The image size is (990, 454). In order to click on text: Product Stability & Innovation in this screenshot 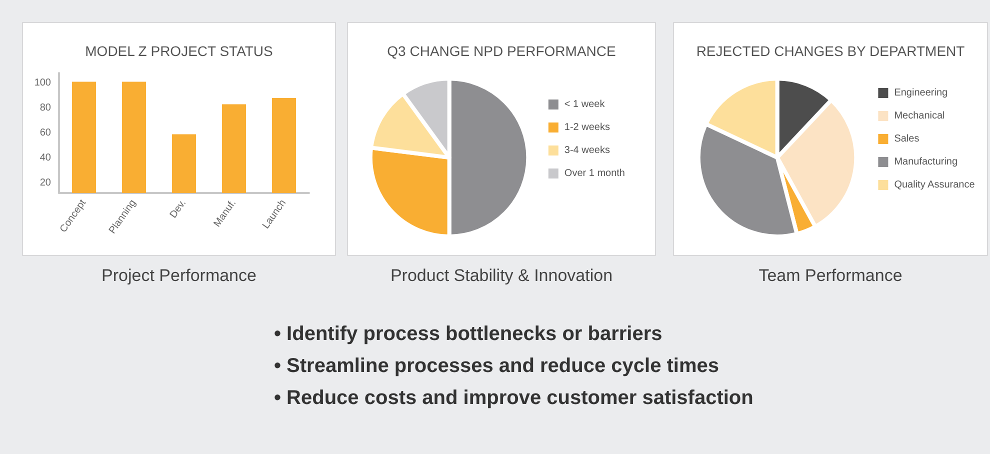, I will do `click(501, 276)`.